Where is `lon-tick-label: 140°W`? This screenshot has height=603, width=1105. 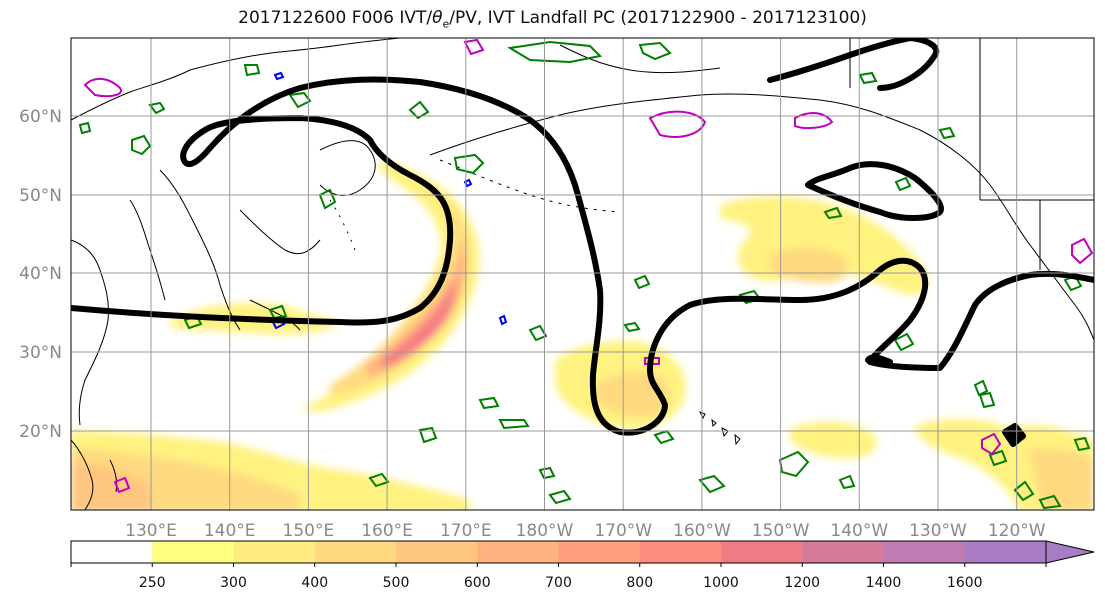 lon-tick-label: 140°W is located at coordinates (859, 531).